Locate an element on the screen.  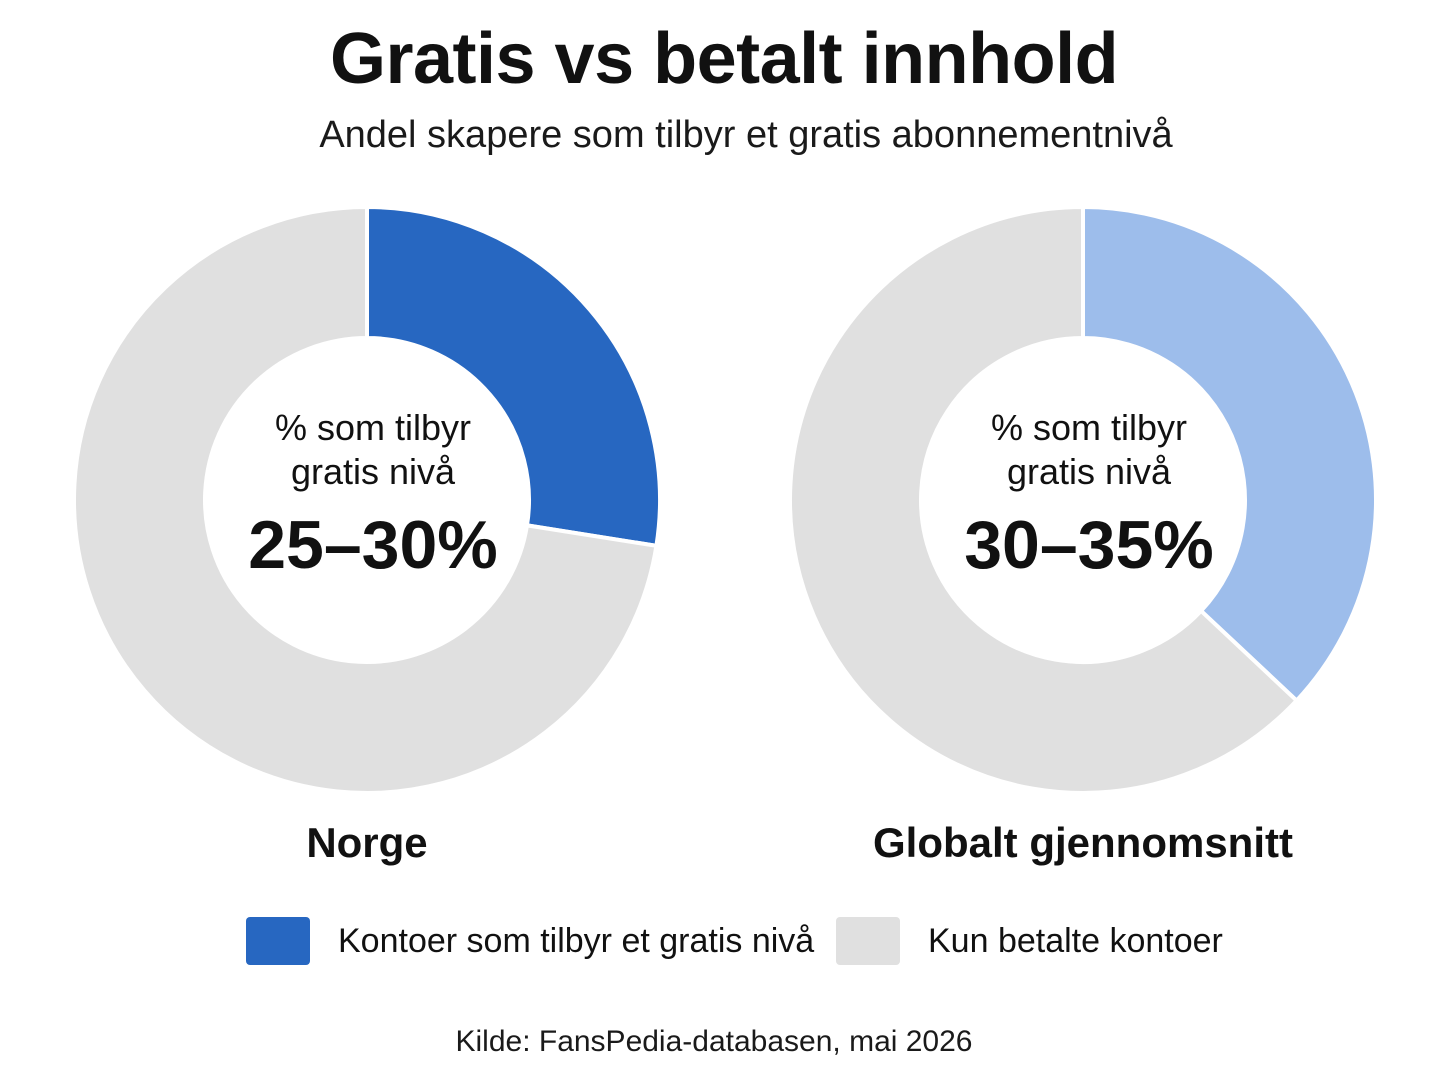
legend-label-free: Kontoer som tilbyr et gratis nivå is located at coordinates (576, 941).